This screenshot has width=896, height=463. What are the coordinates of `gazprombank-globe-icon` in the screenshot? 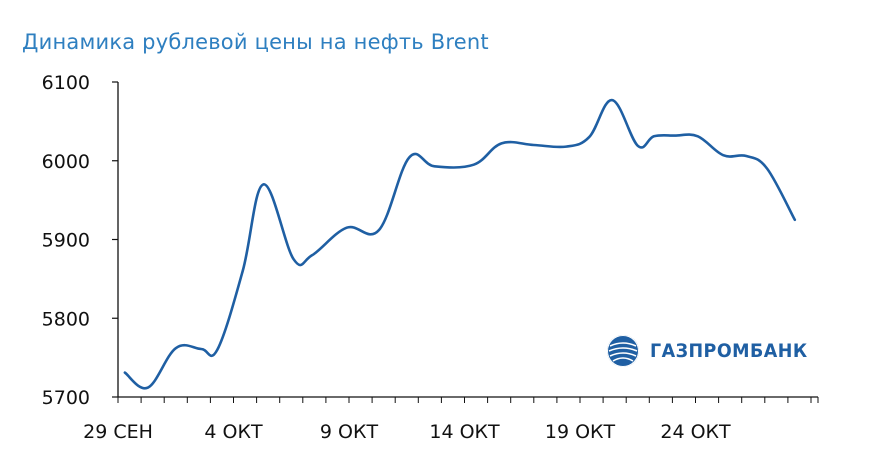 It's located at (623, 351).